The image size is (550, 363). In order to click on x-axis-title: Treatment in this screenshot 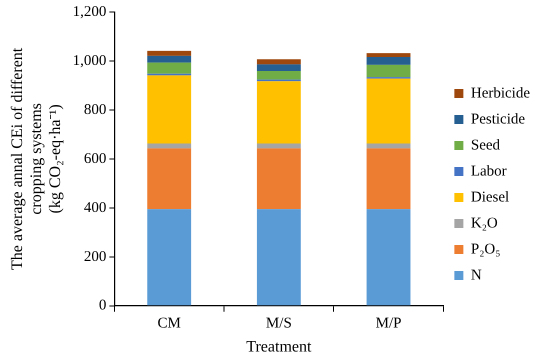, I will do `click(279, 347)`.